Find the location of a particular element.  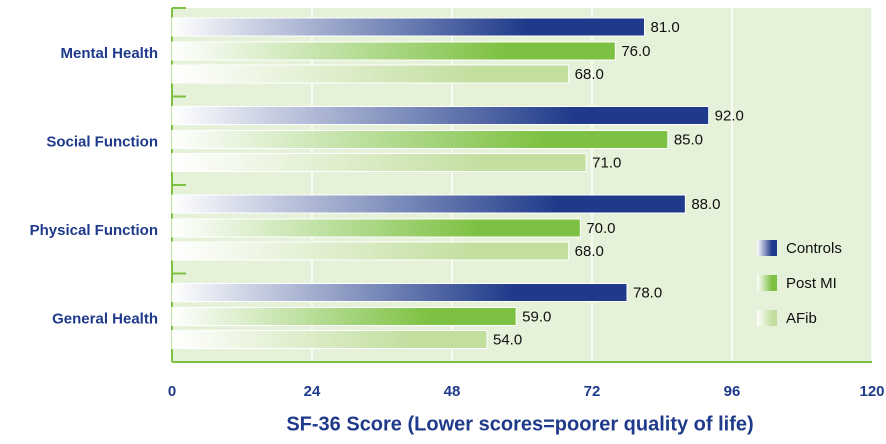

category-label: Mental Health is located at coordinates (109, 53).